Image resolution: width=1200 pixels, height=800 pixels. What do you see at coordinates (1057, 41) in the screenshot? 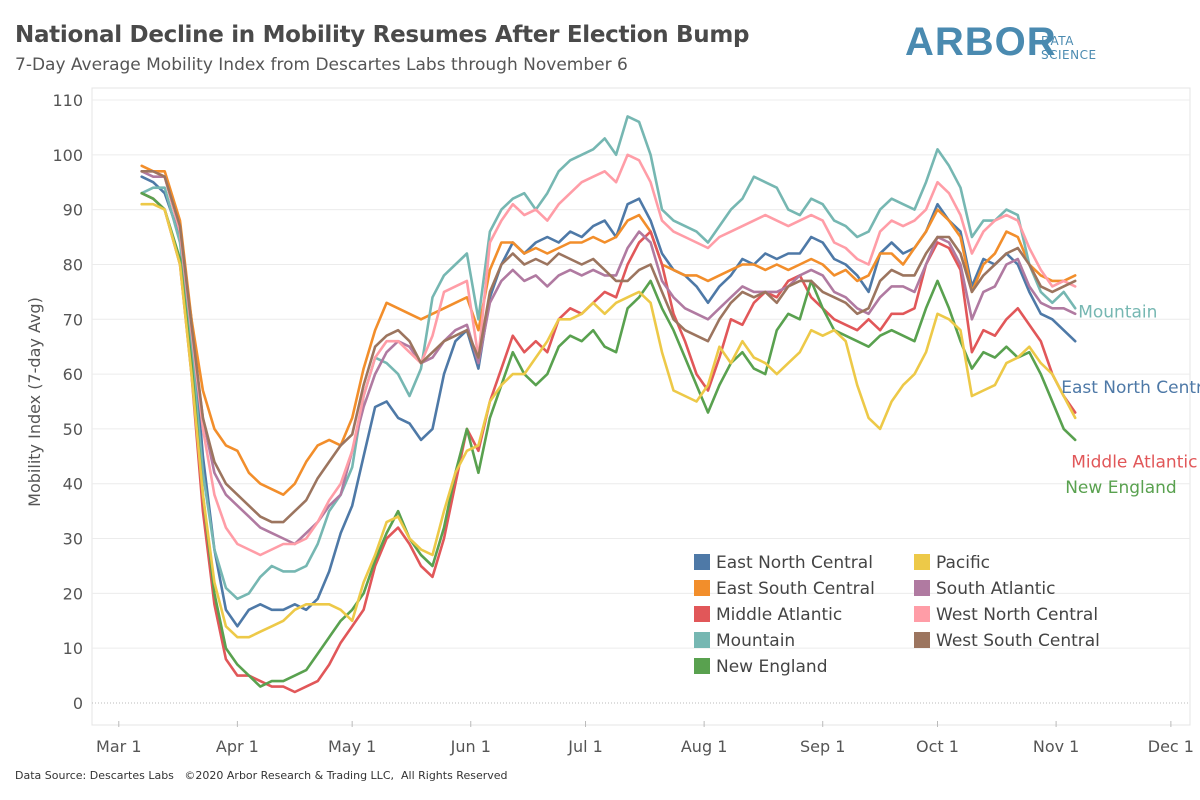
I see `logo-sub-data: DATA` at bounding box center [1057, 41].